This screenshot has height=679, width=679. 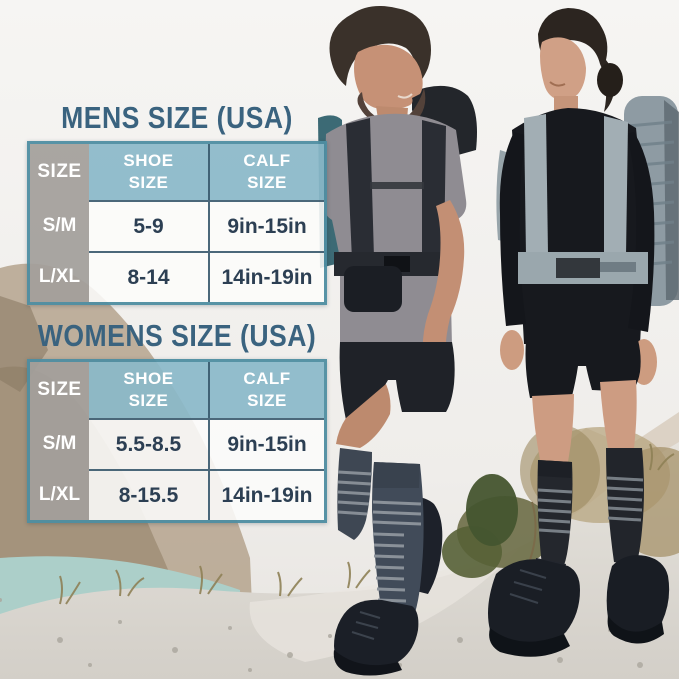 What do you see at coordinates (266, 494) in the screenshot?
I see `womens-lxl-calf-size: 14in-19in` at bounding box center [266, 494].